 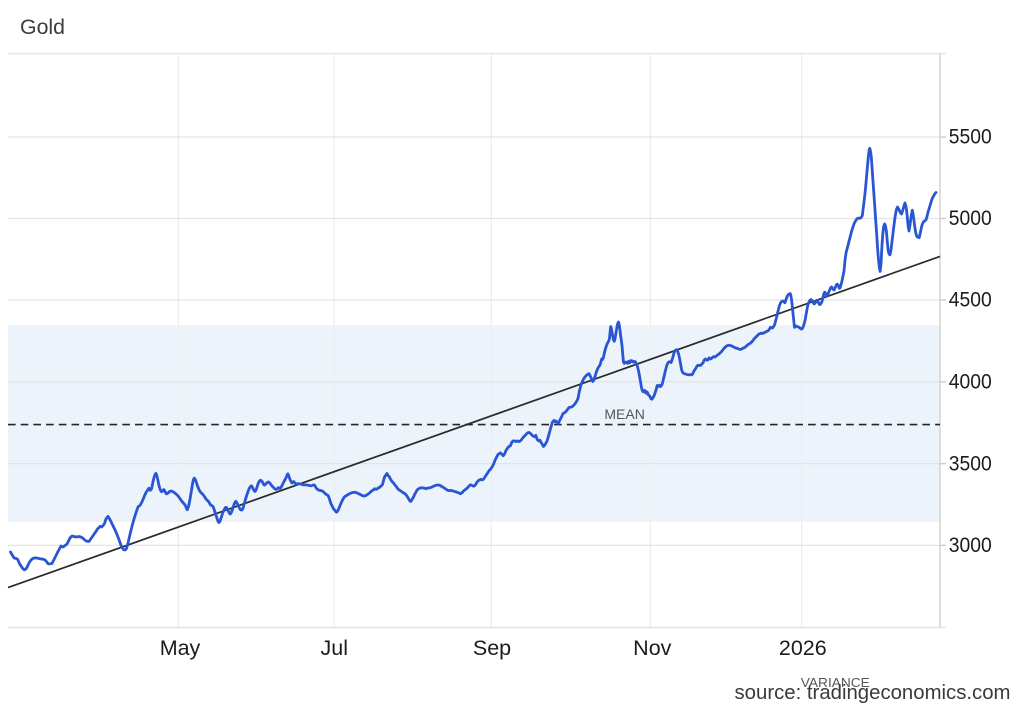 I want to click on svg-text: Nov, so click(x=652, y=648).